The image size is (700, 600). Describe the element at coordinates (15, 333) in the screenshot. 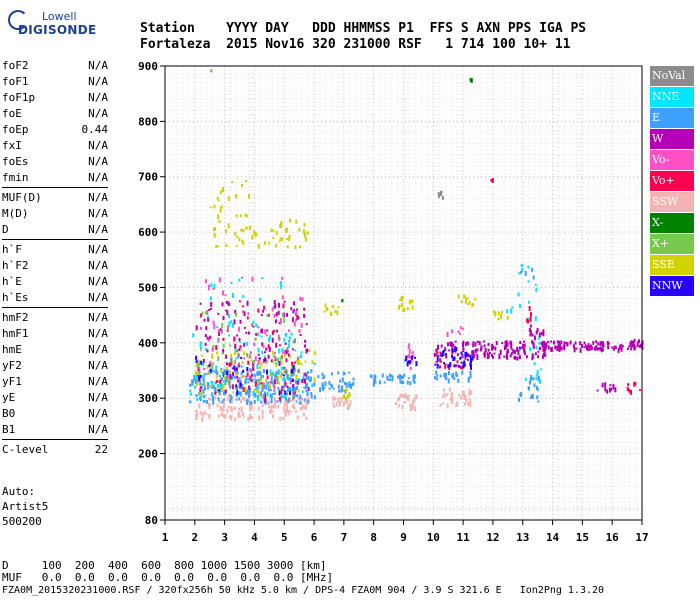

I see `param-name: hmF1` at that location.